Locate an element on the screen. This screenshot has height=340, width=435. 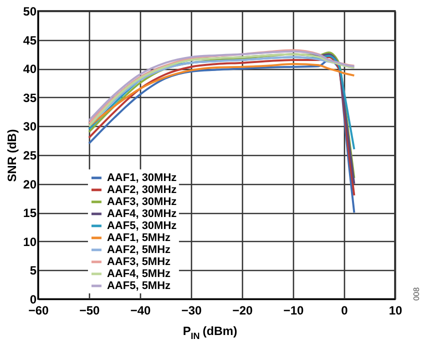
legend-label: AAF2, 30MHz is located at coordinates (142, 190).